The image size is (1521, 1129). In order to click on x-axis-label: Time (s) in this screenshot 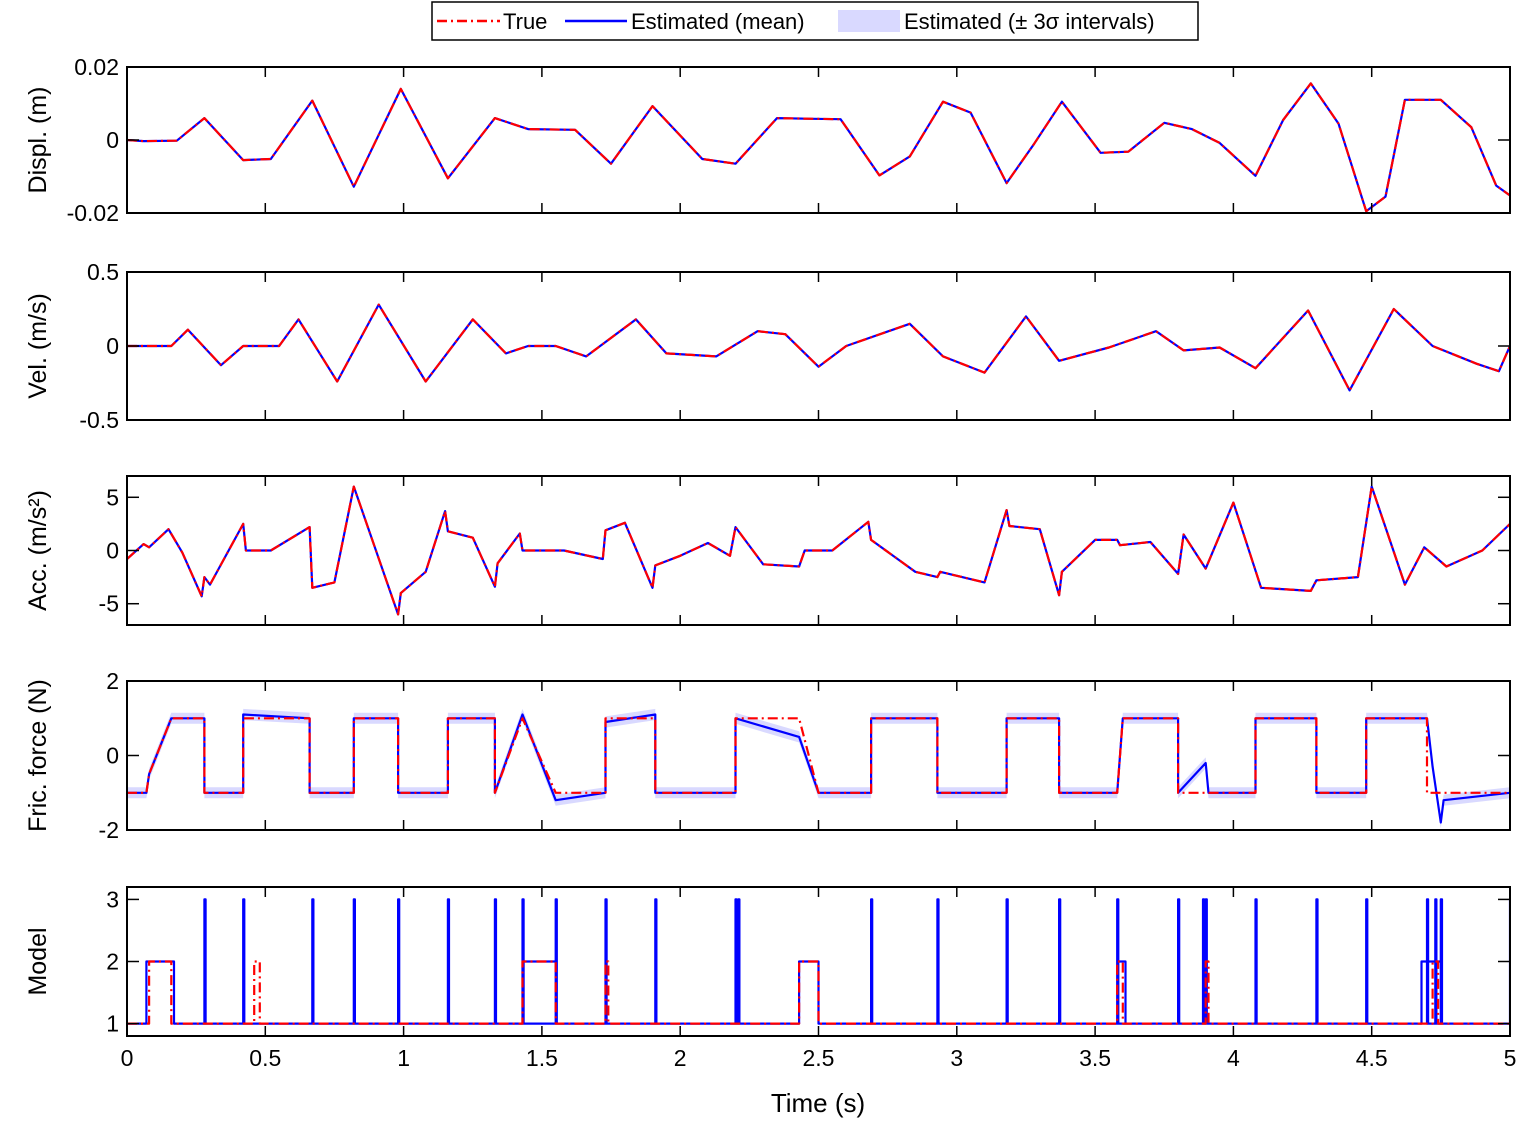, I will do `click(818, 1103)`.